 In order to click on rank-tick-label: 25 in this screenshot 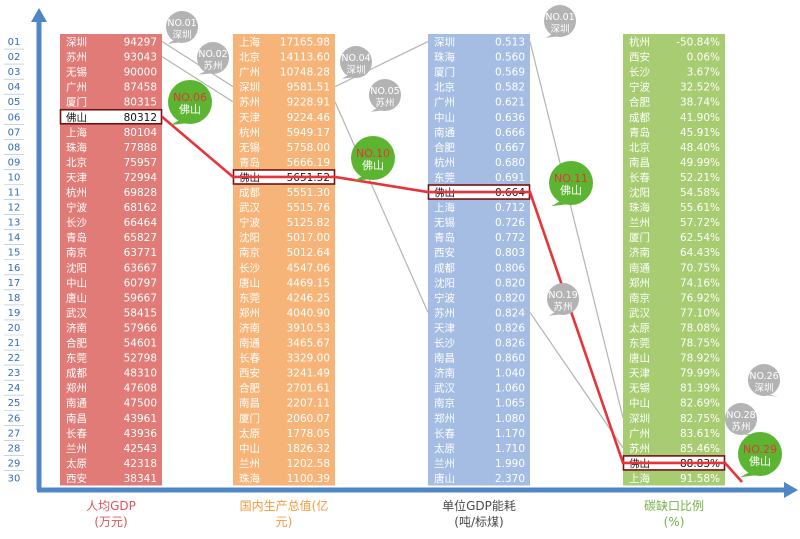, I will do `click(14, 403)`.